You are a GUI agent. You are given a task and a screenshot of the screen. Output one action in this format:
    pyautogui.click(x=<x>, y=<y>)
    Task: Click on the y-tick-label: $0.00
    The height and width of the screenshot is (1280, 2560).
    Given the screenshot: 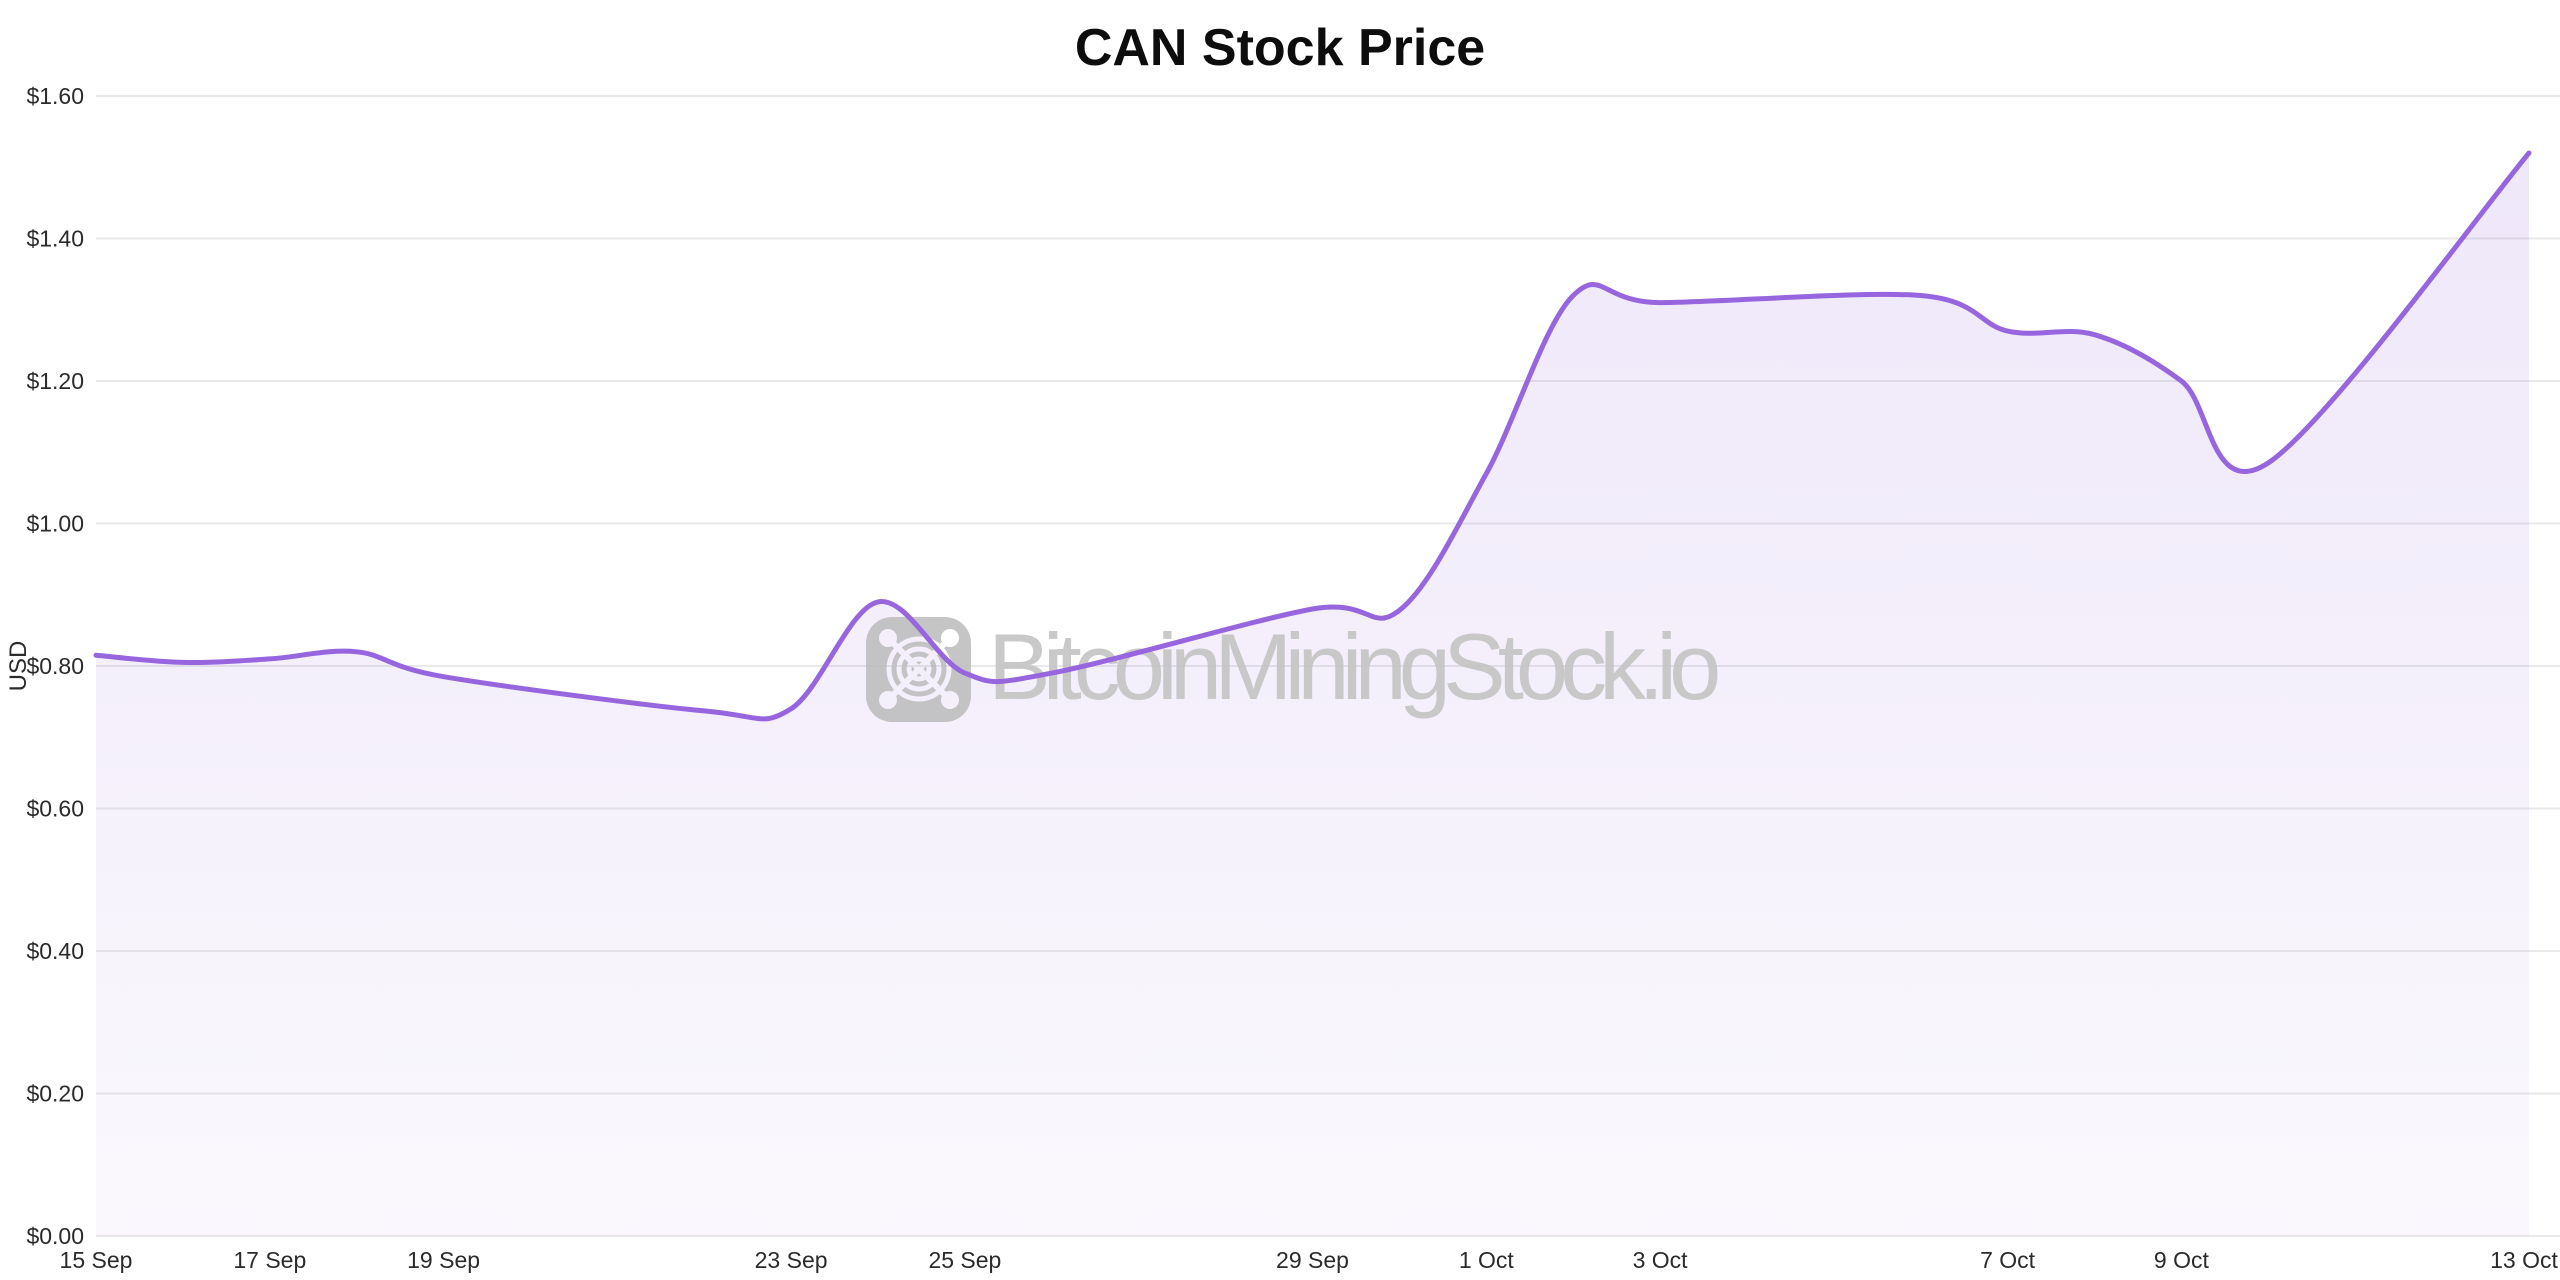 What is the action you would take?
    pyautogui.click(x=55, y=1236)
    